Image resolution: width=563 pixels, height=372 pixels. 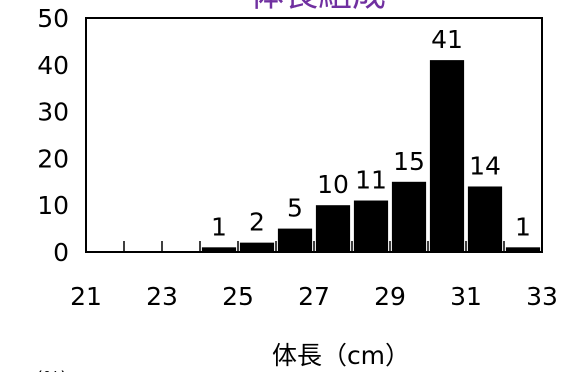 What do you see at coordinates (447, 39) in the screenshot?
I see `data-label-30: 41` at bounding box center [447, 39].